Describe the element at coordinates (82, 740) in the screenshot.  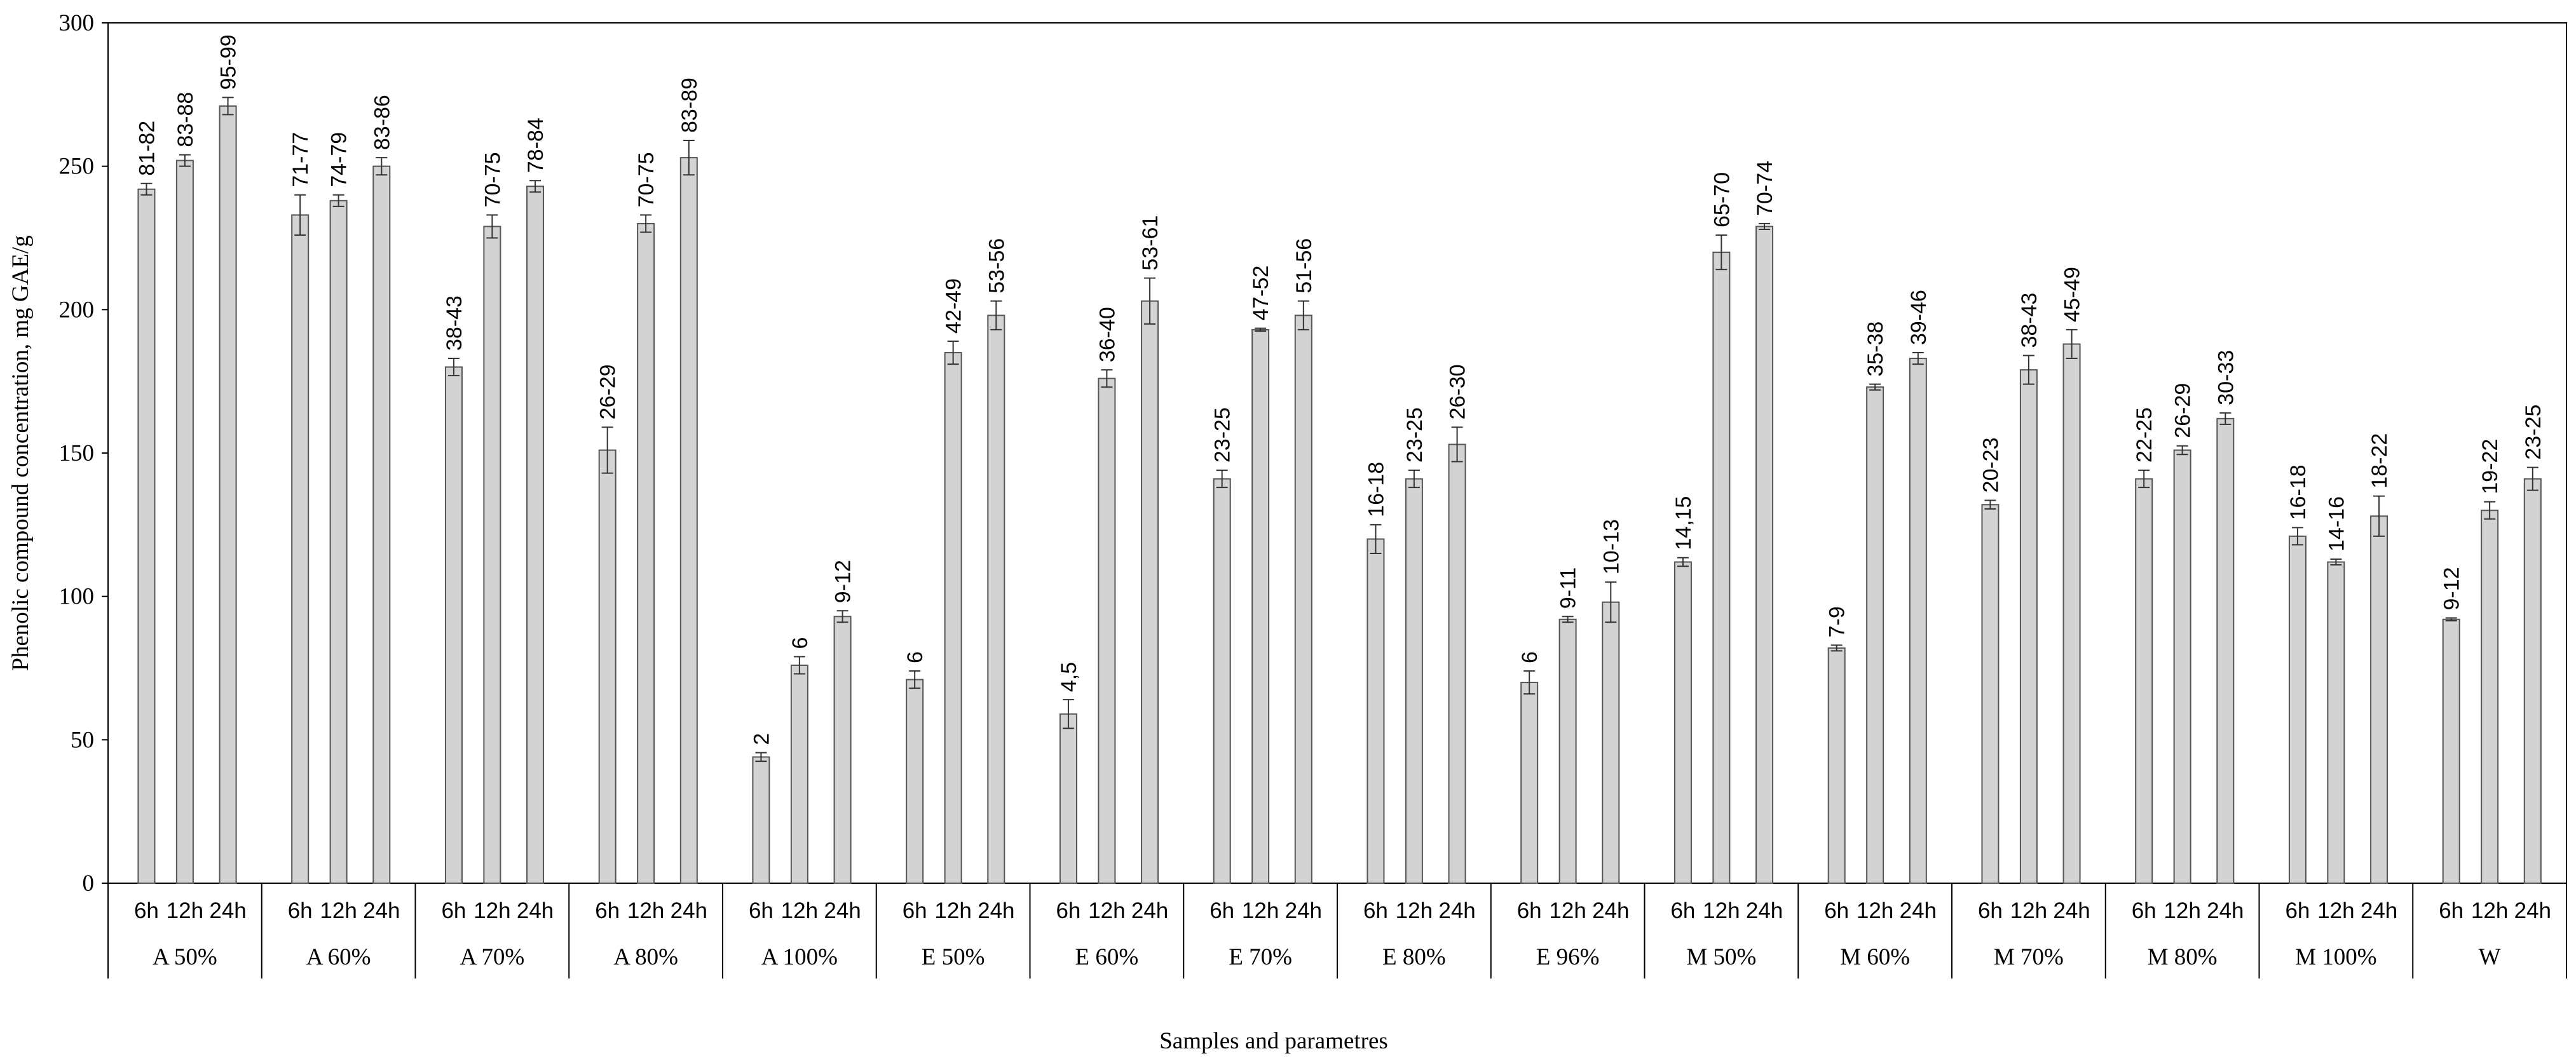
I see `y-tick-label: 50` at that location.